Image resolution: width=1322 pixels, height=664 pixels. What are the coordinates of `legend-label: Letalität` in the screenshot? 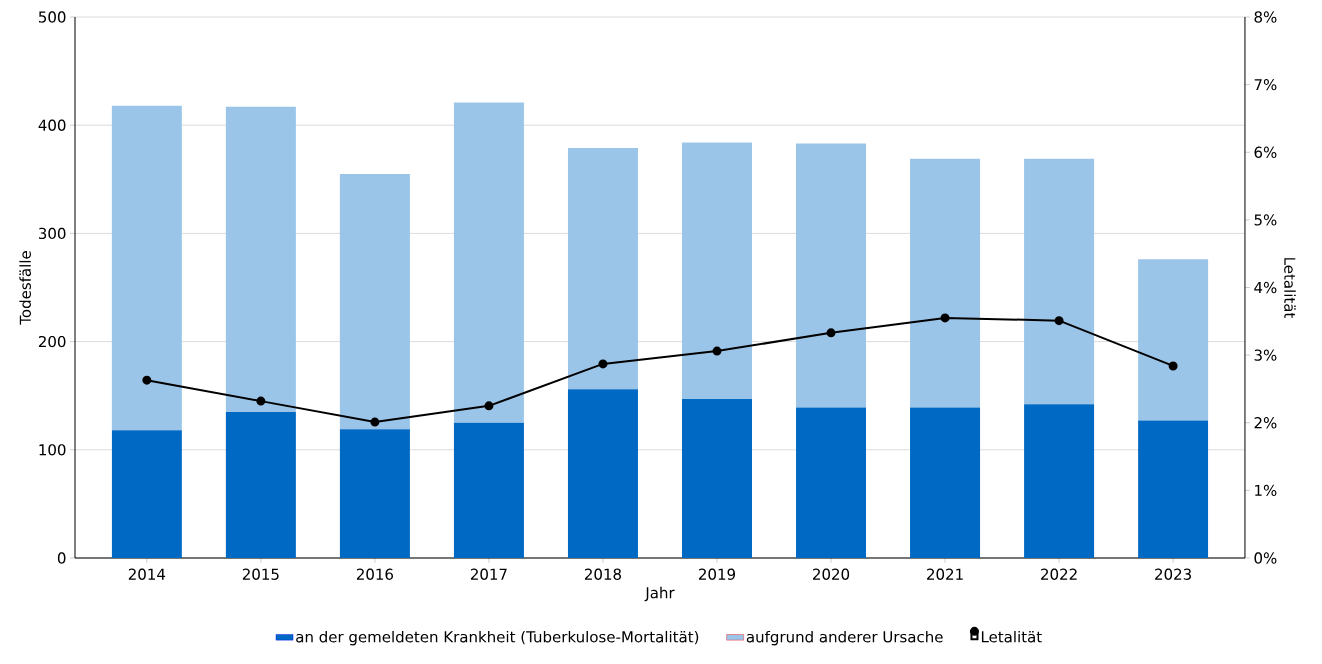 It's located at (1011, 636).